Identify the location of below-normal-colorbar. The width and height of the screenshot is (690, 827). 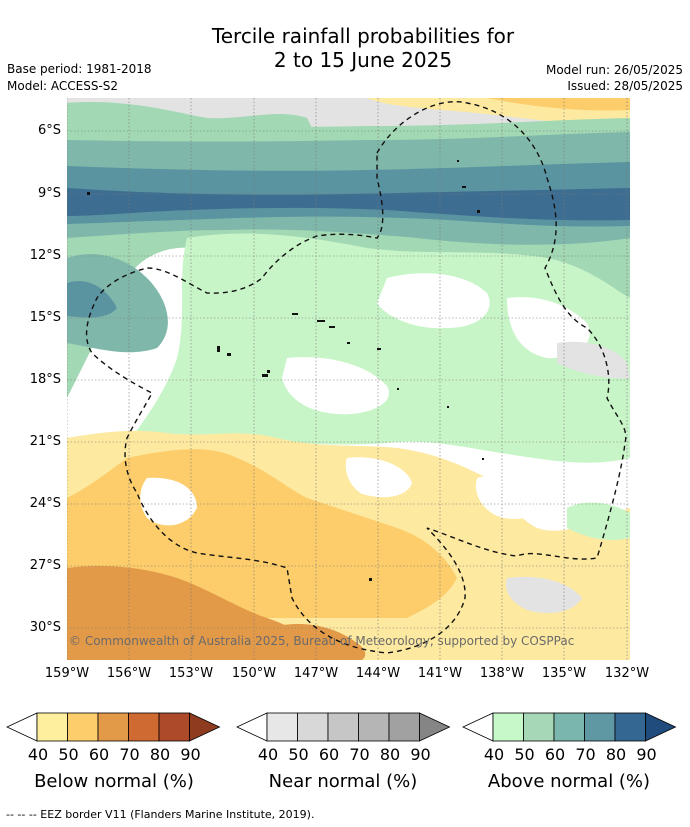
(113, 727).